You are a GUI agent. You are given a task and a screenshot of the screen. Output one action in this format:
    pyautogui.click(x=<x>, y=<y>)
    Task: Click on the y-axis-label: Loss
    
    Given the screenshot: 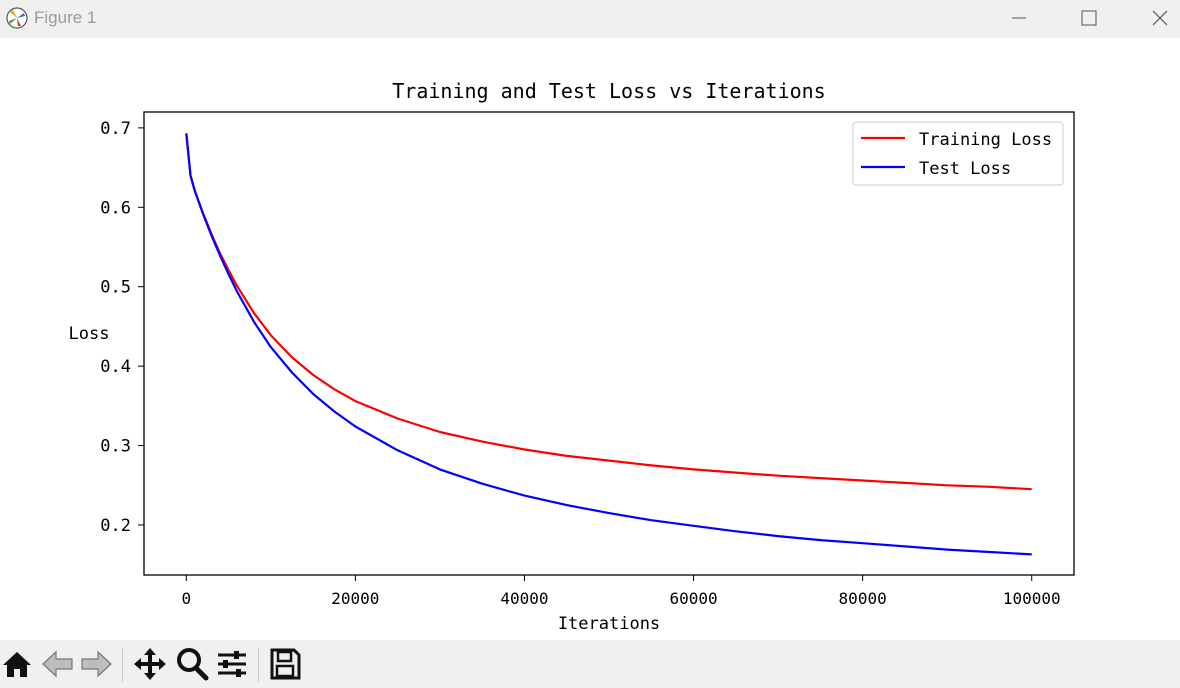 What is the action you would take?
    pyautogui.click(x=89, y=334)
    